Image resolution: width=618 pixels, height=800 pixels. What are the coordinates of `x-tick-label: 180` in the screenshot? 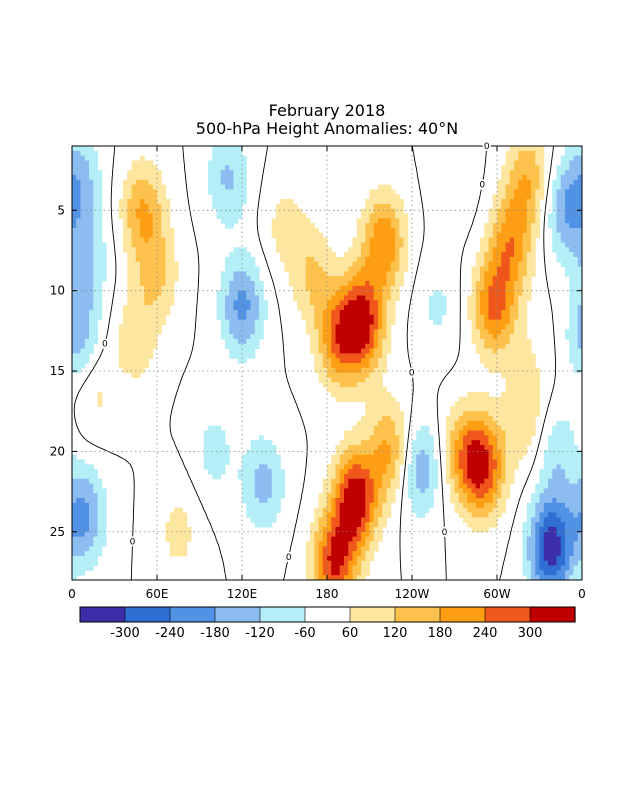 It's located at (327, 594).